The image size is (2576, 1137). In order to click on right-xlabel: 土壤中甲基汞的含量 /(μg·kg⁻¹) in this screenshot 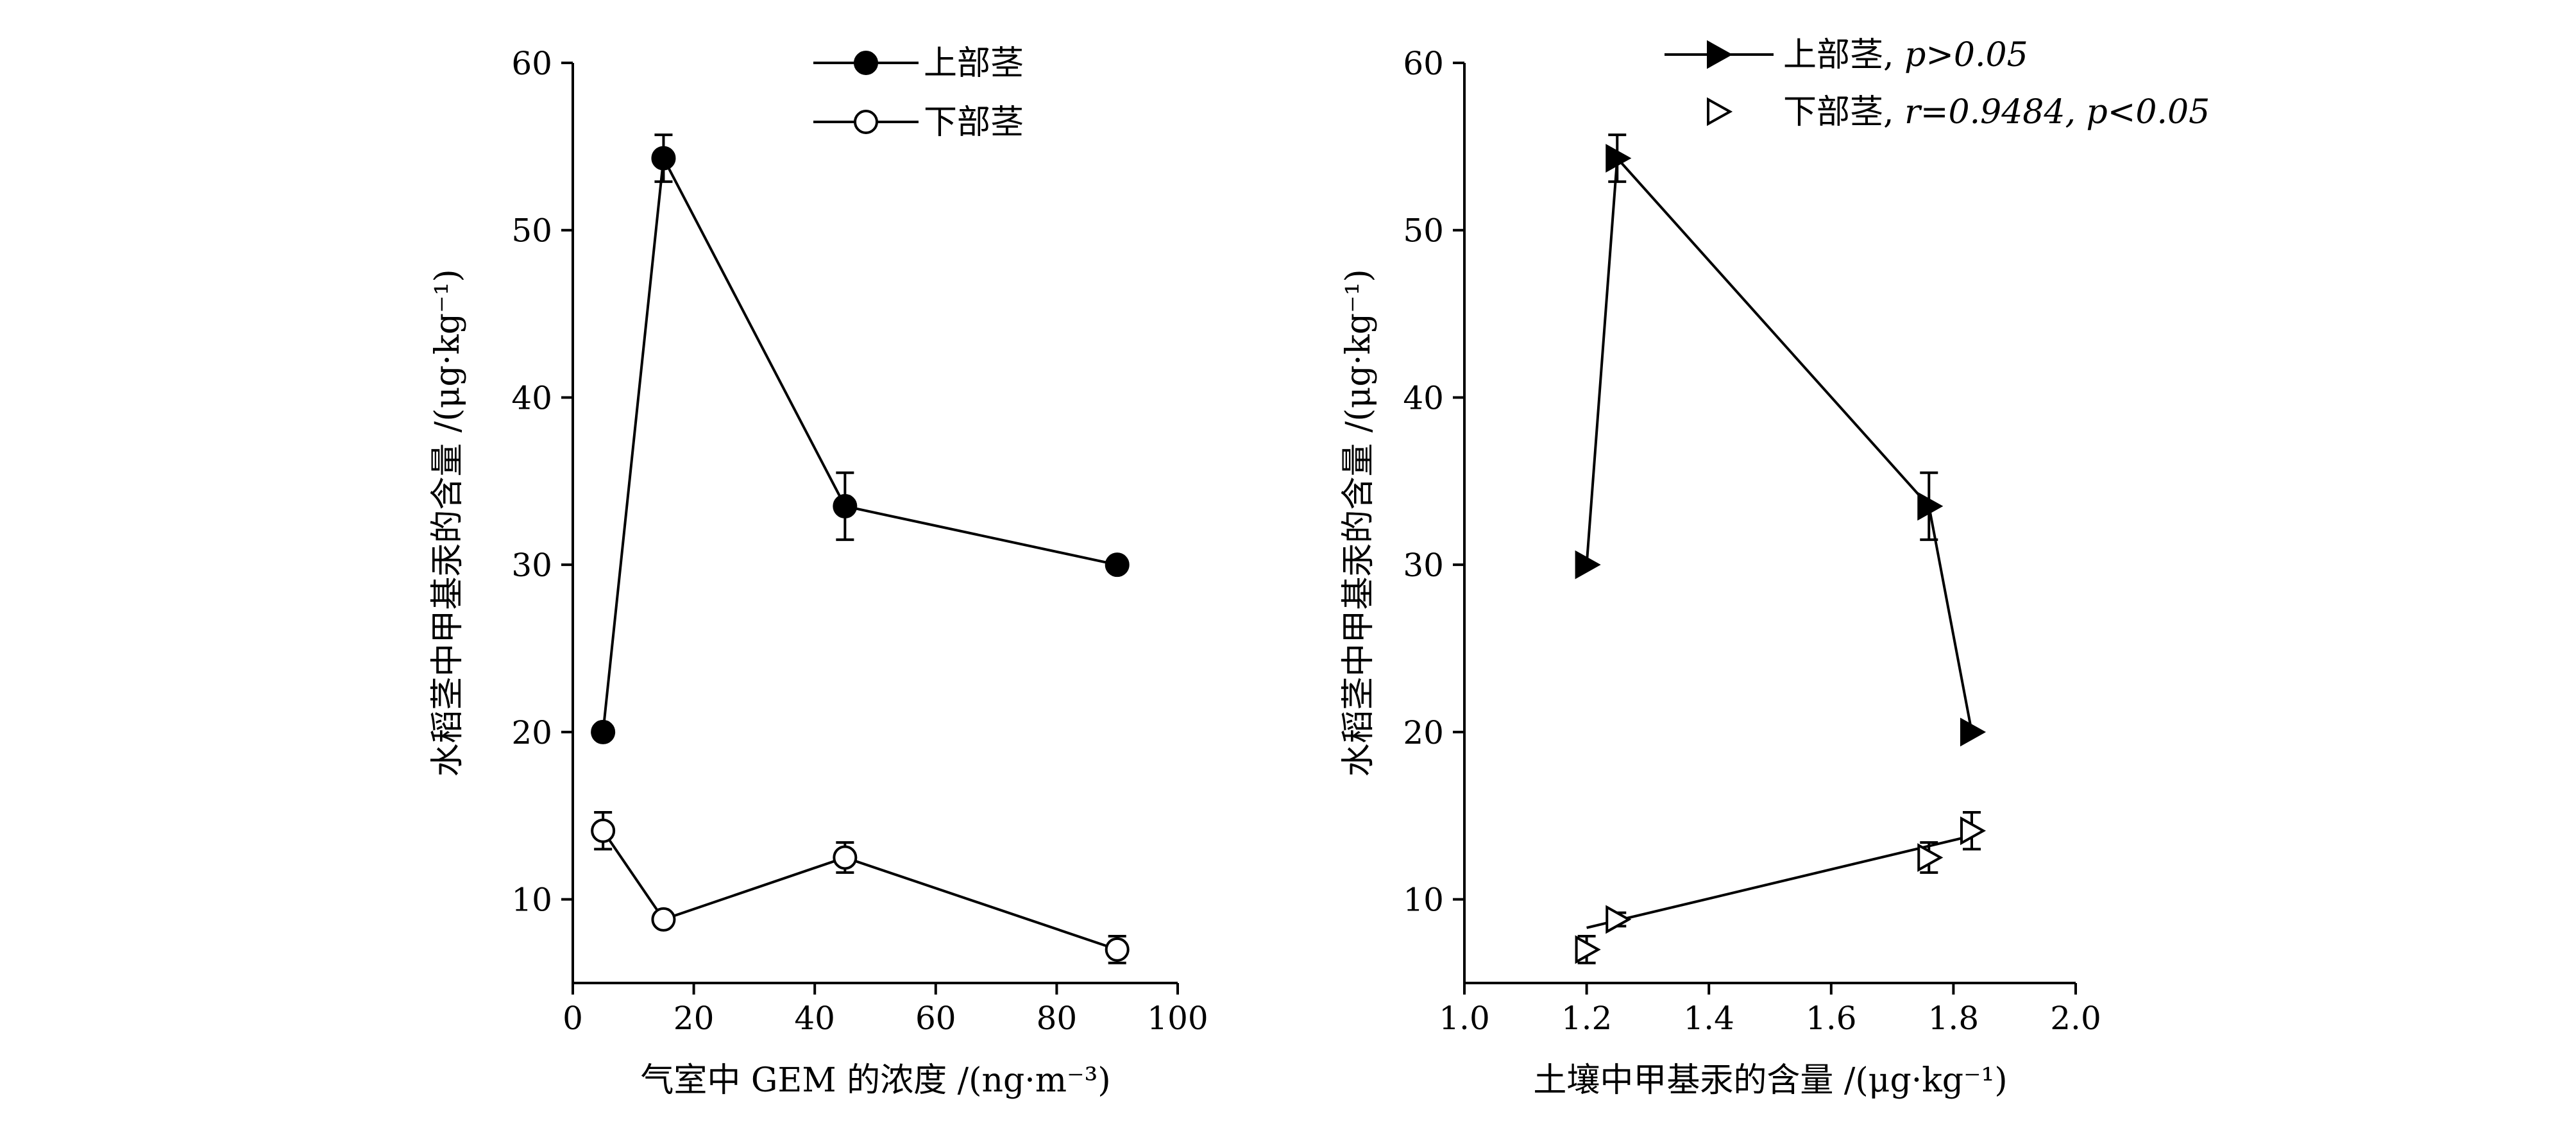, I will do `click(1770, 1080)`.